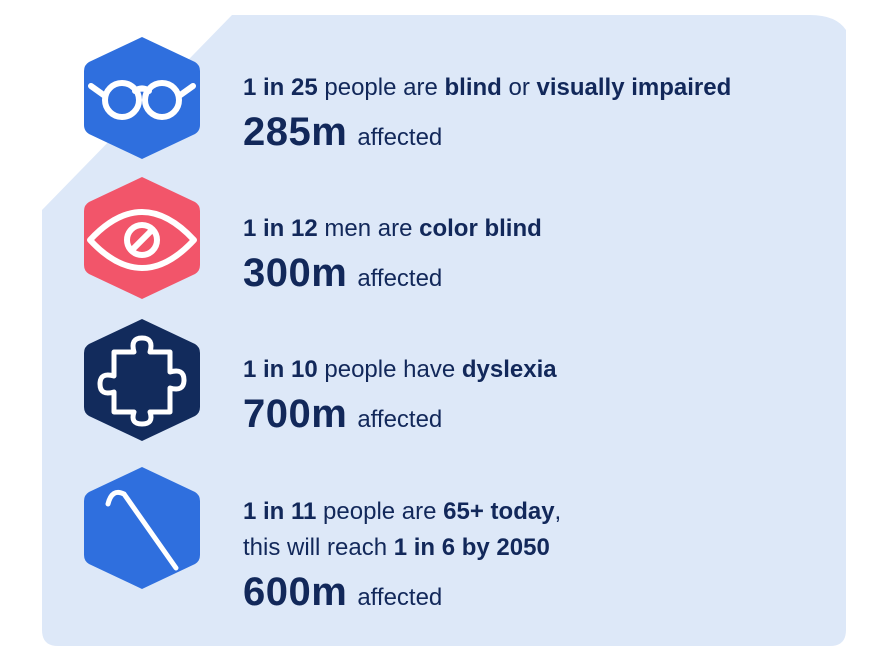  Describe the element at coordinates (295, 414) in the screenshot. I see `stat-number: 700m` at that location.